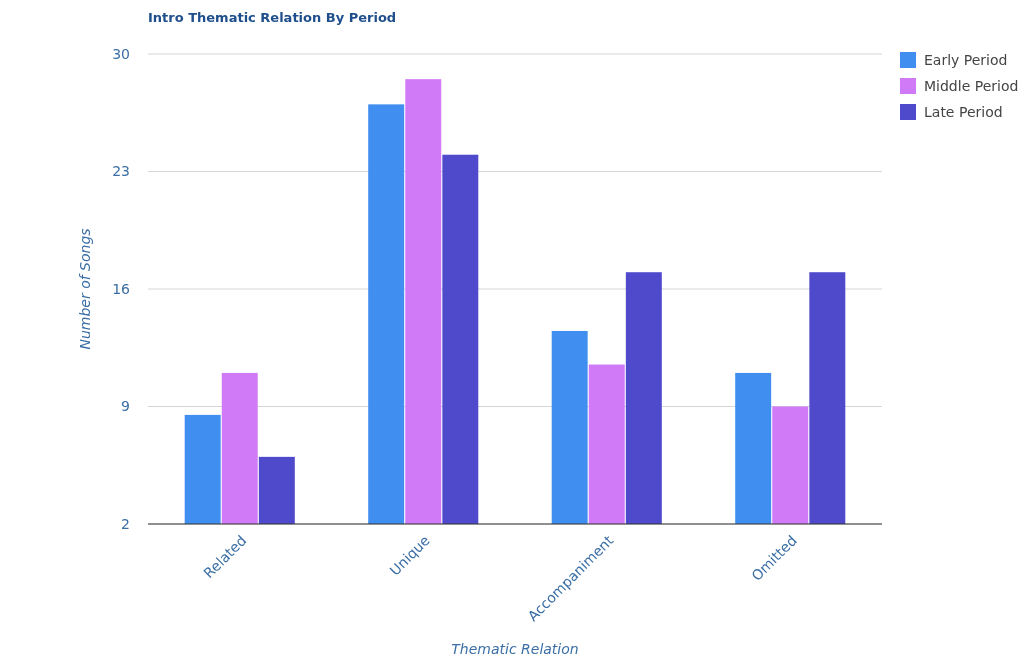  I want to click on y-tick-label: 2, so click(125, 523).